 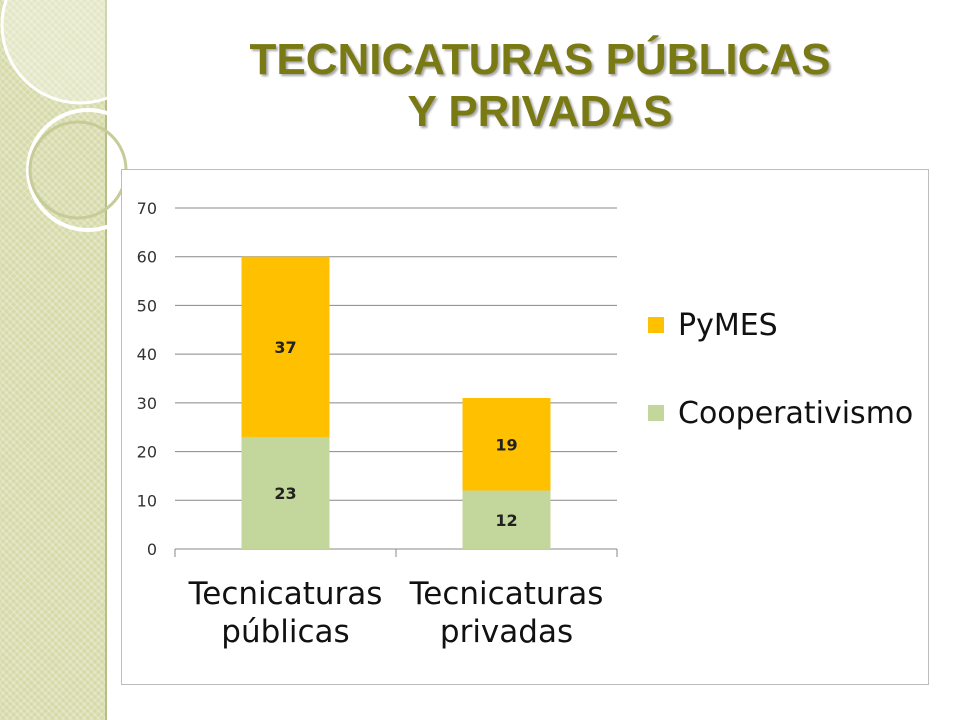 I want to click on x-category-label: privadas, so click(x=506, y=632).